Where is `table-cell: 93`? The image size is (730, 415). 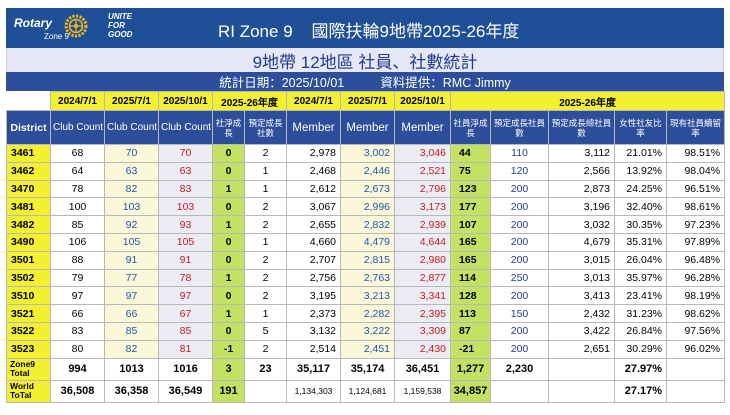 table-cell: 93 is located at coordinates (185, 224).